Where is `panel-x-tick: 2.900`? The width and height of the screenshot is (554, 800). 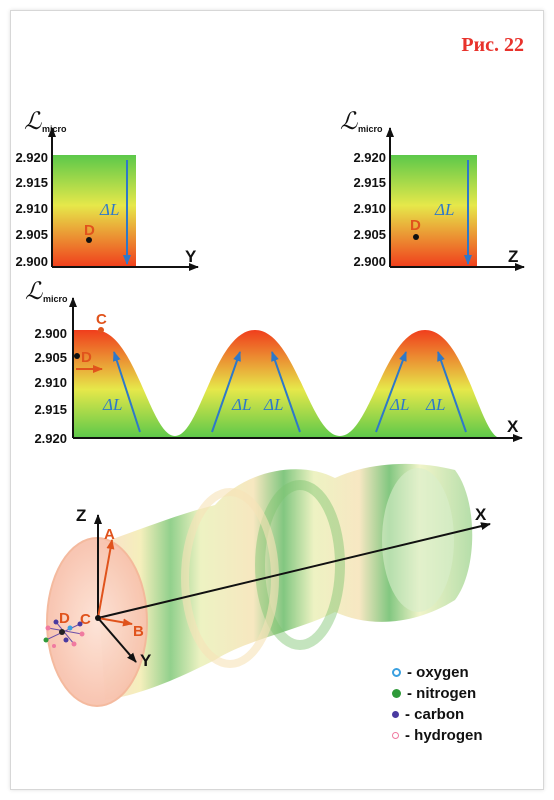 panel-x-tick: 2.900 is located at coordinates (50, 333).